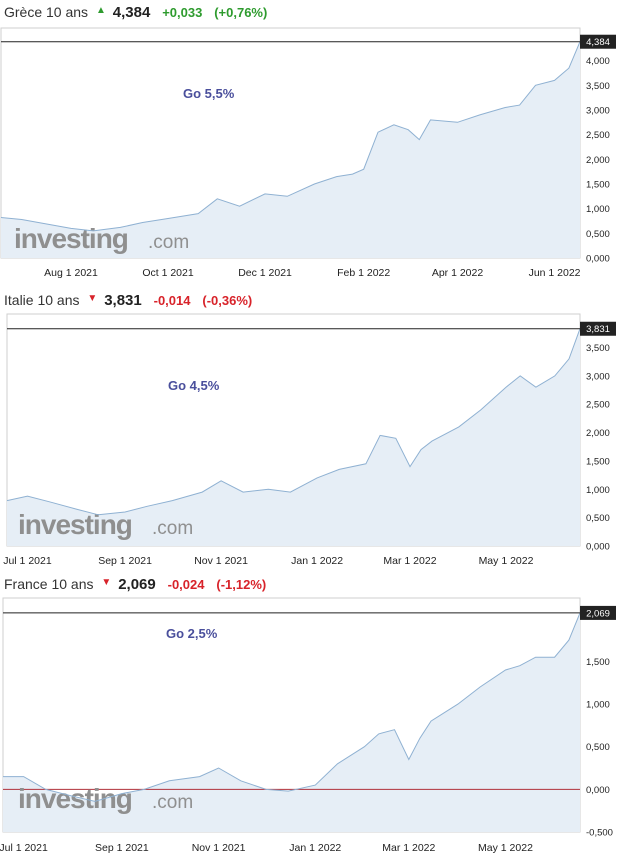 The image size is (624, 864). I want to click on change-percent: (-0,36%), so click(227, 300).